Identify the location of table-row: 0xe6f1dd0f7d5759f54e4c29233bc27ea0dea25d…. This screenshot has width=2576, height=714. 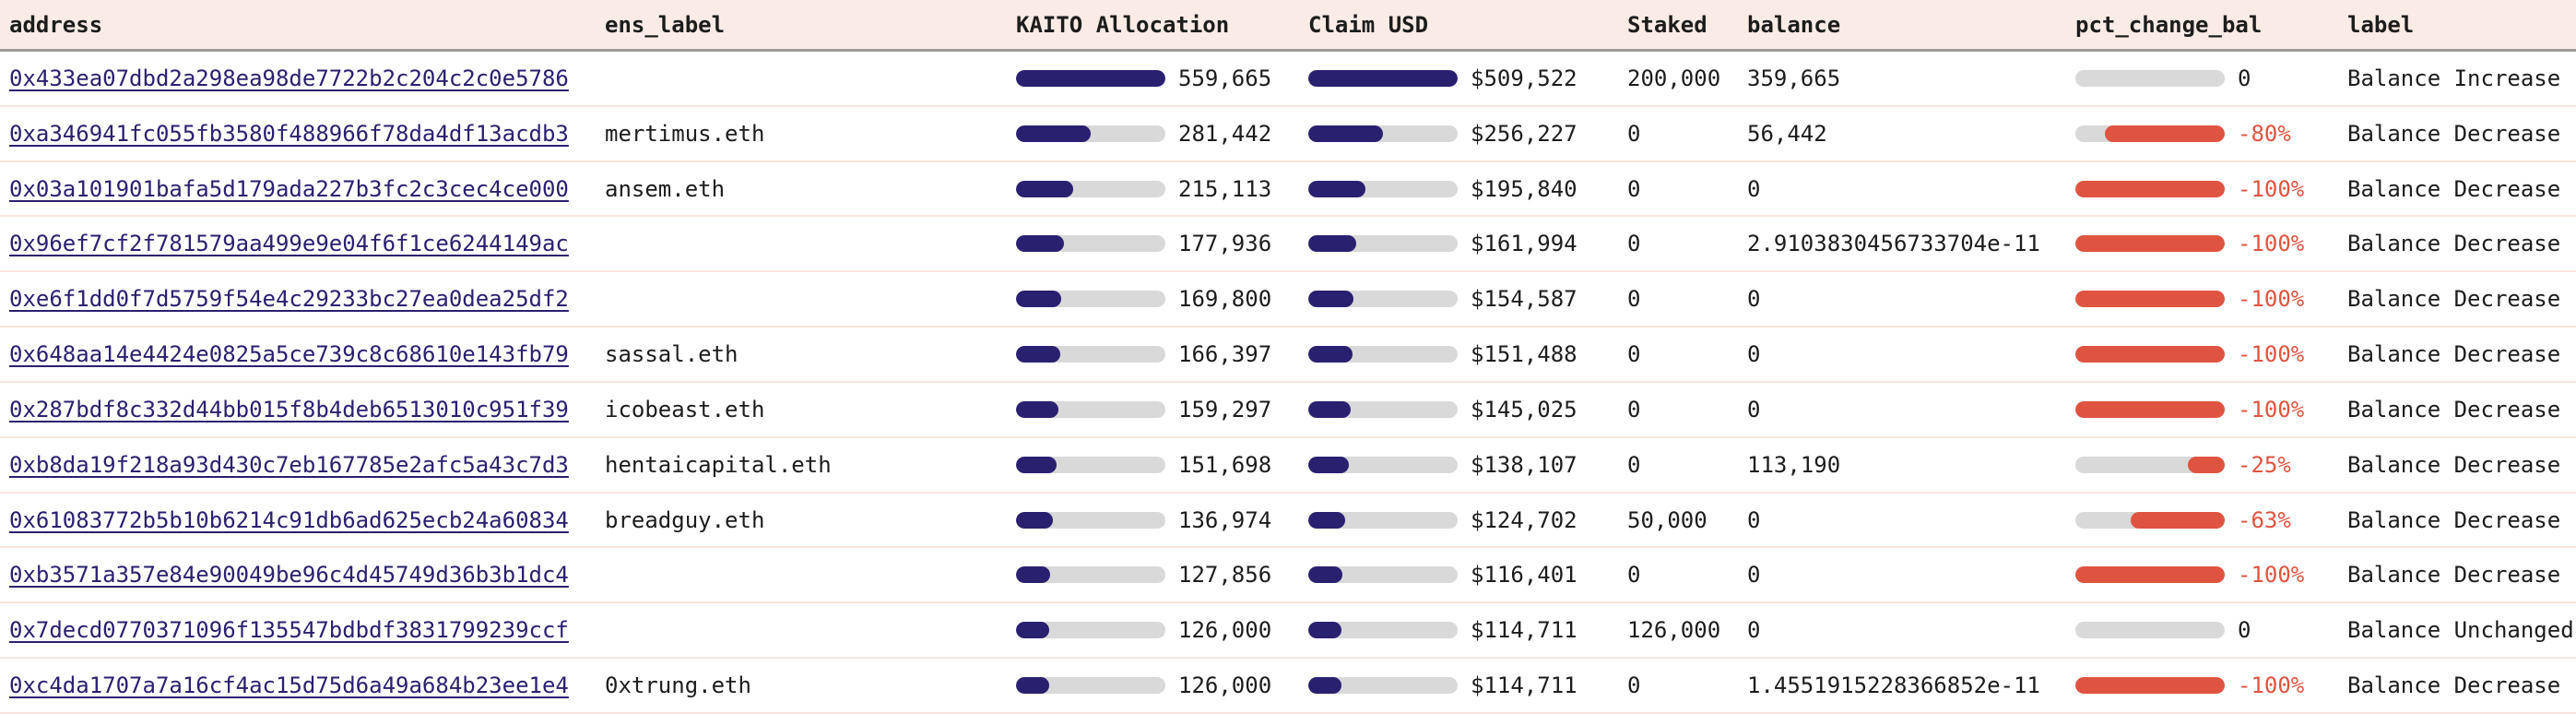
(1288, 300).